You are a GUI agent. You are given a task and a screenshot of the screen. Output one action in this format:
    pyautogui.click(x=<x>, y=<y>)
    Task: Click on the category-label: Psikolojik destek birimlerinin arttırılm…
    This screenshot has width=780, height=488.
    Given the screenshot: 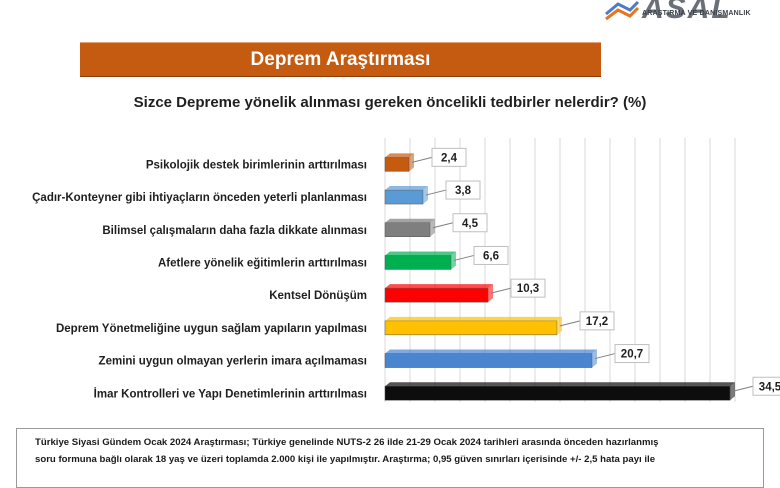 What is the action you would take?
    pyautogui.click(x=256, y=165)
    